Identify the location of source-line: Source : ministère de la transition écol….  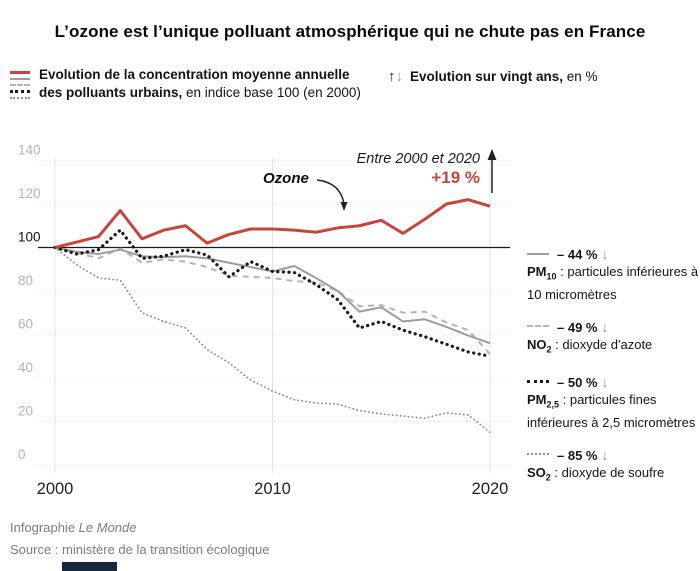
(140, 549).